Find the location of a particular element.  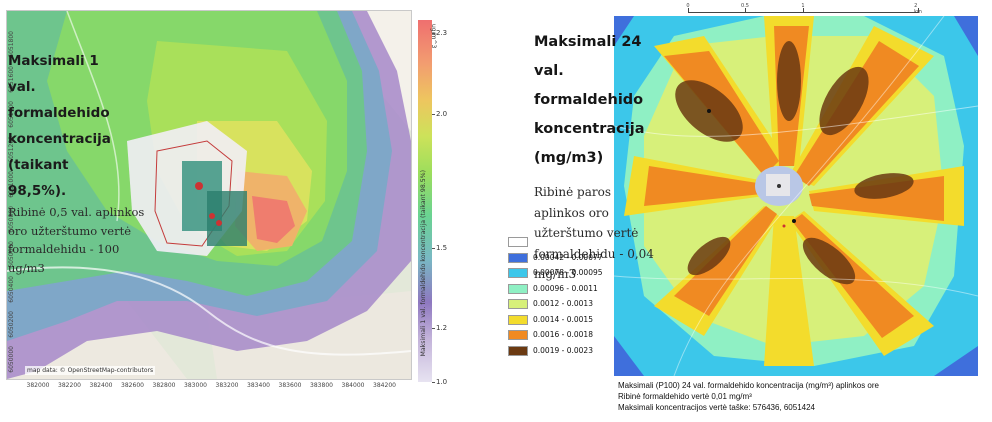

x-tick-label: 384000 is located at coordinates (353, 385).